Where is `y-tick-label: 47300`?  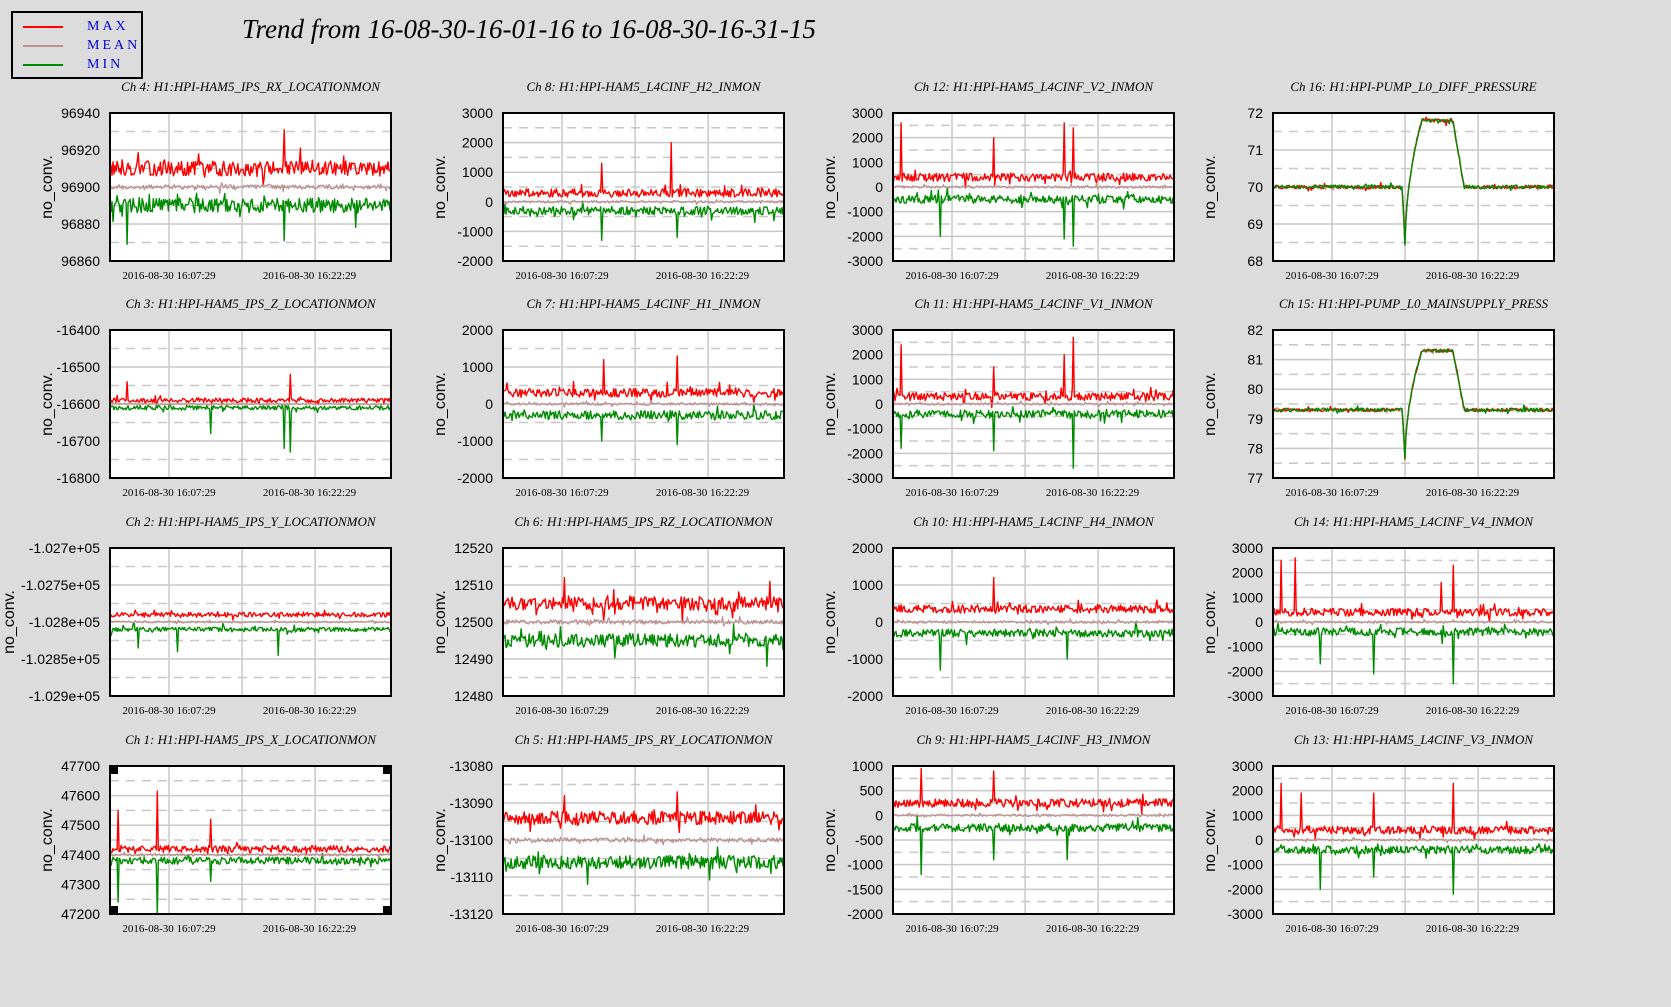
y-tick-label: 47300 is located at coordinates (80, 884).